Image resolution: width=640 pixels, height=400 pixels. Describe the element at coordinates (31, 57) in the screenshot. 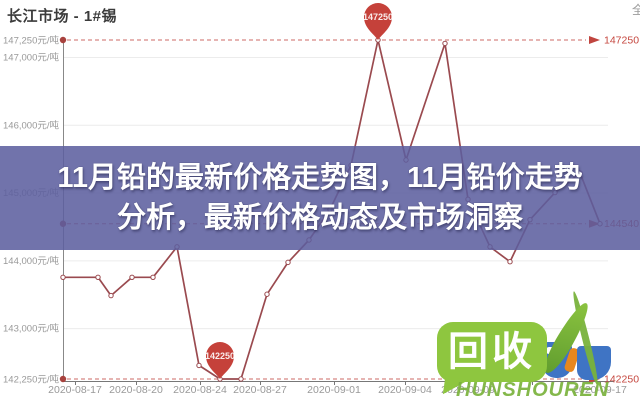

I see `y-axis-label: 147,000元/吨` at that location.